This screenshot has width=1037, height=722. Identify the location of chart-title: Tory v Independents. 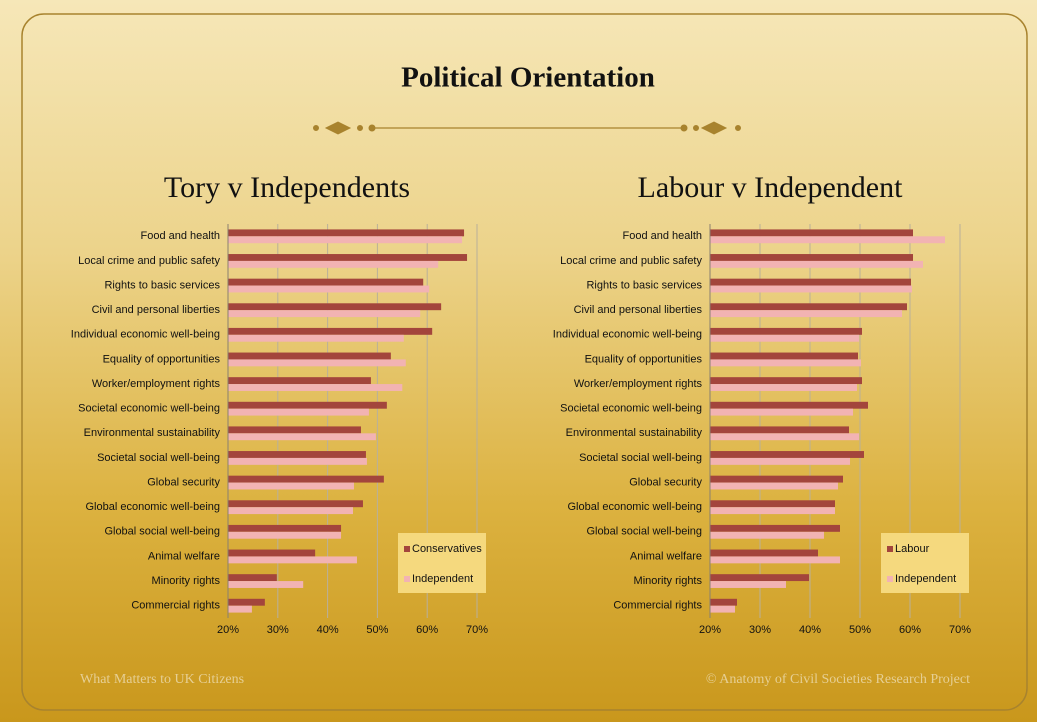
(287, 187).